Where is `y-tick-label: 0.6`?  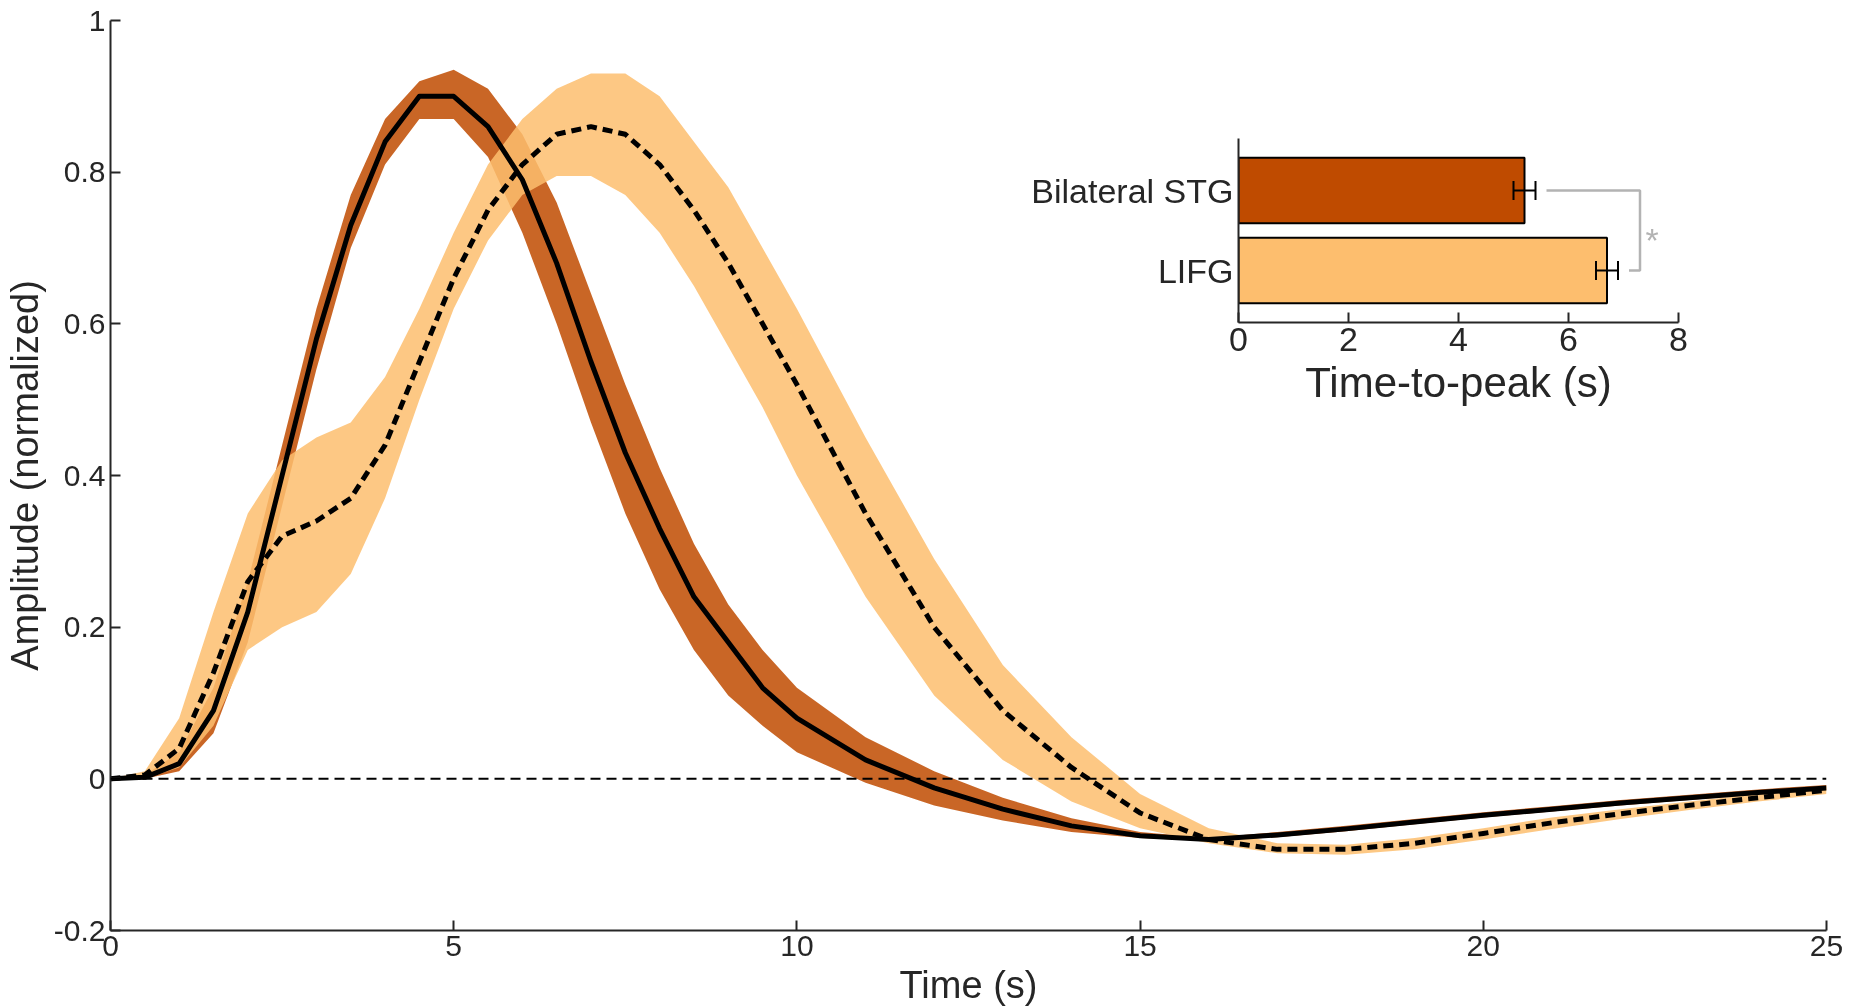
y-tick-label: 0.6 is located at coordinates (84, 323).